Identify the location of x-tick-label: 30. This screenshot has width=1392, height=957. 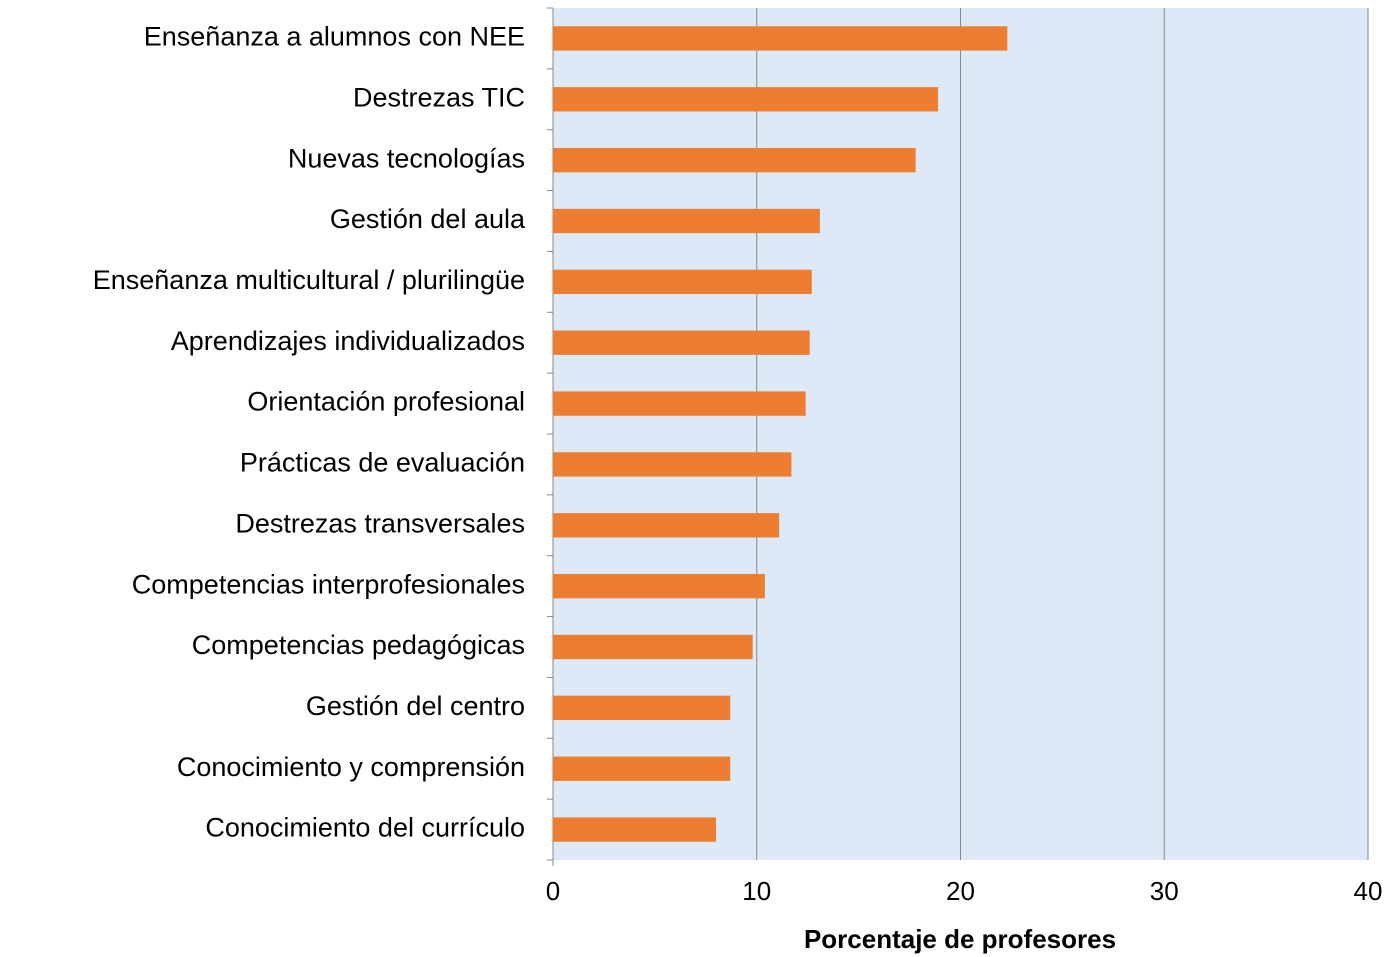
(1164, 891).